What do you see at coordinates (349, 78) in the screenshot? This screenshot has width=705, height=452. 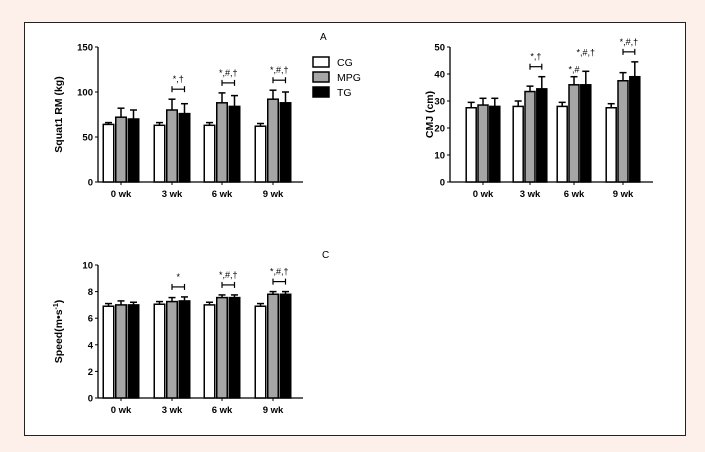 I see `legend-label: MPG` at bounding box center [349, 78].